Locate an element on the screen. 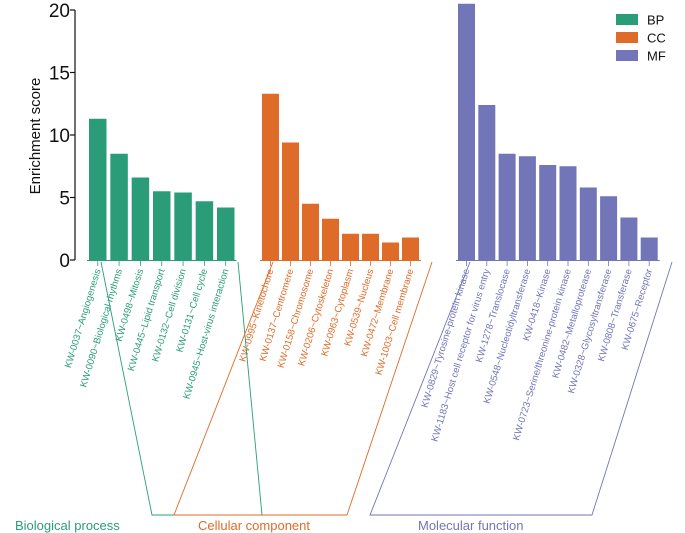 This screenshot has width=685, height=533. y-axis-label: Enrichment score is located at coordinates (35, 136).